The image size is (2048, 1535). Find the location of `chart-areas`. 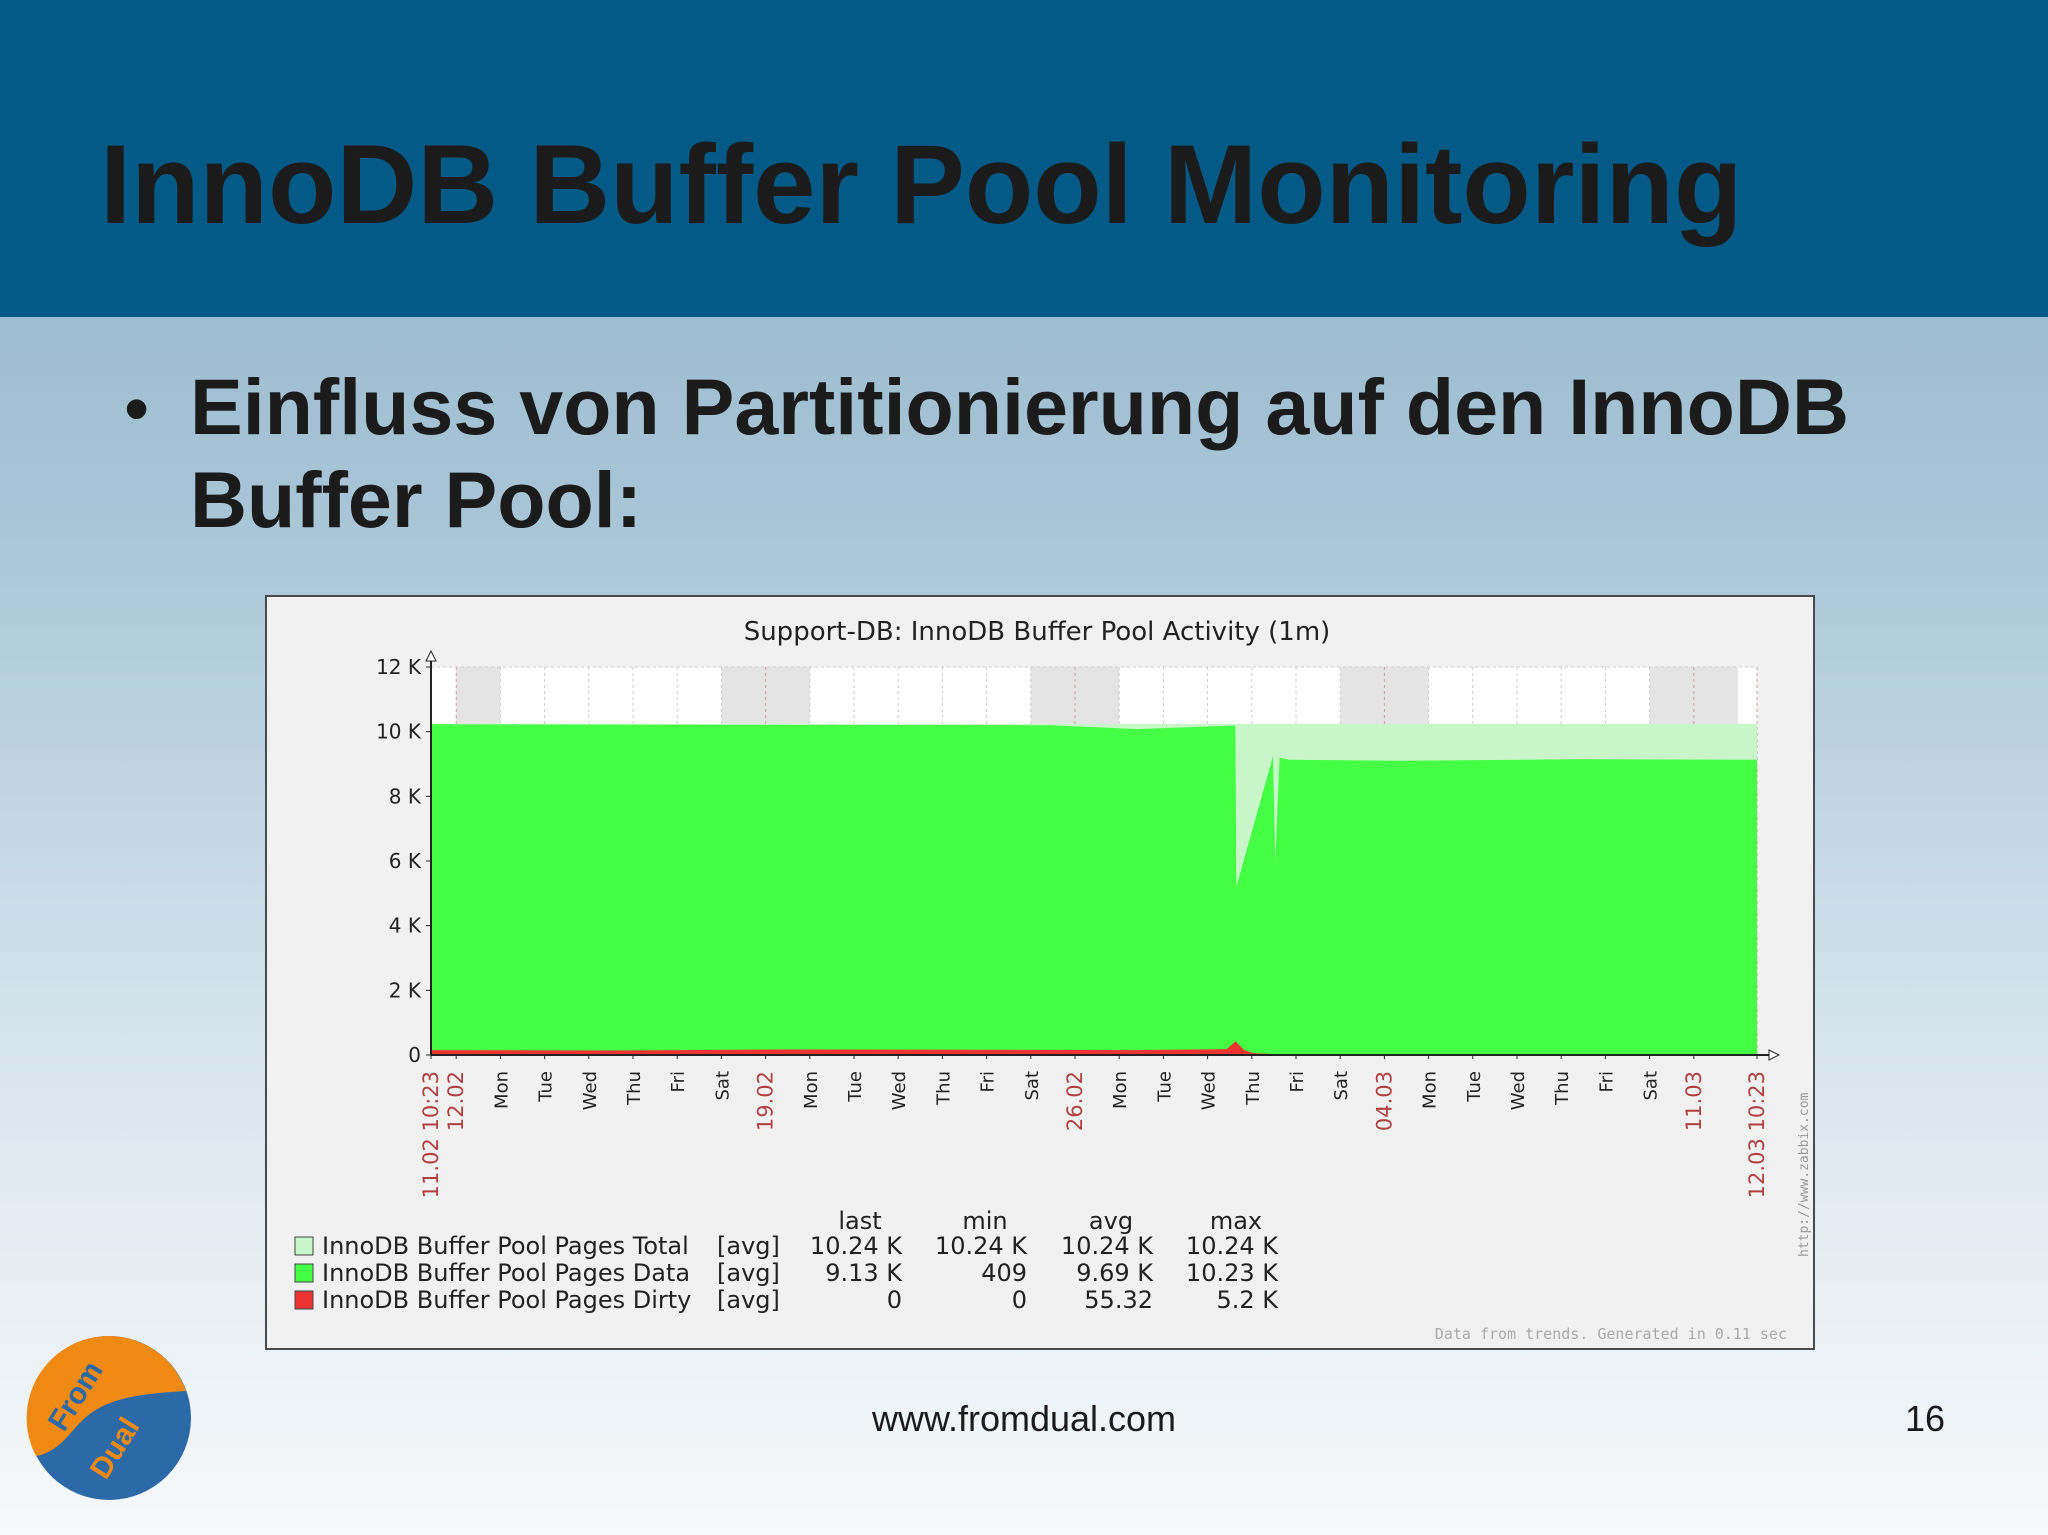

chart-areas is located at coordinates (1094, 889).